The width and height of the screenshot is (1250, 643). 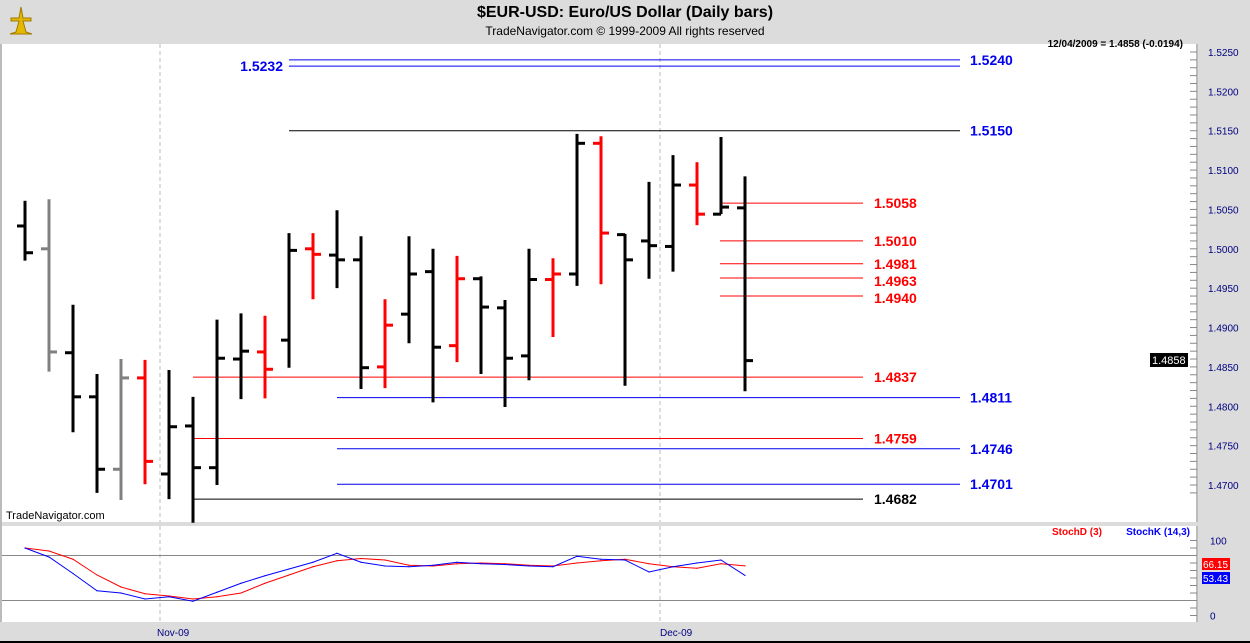 I want to click on level-label: 1.4701, so click(x=991, y=484).